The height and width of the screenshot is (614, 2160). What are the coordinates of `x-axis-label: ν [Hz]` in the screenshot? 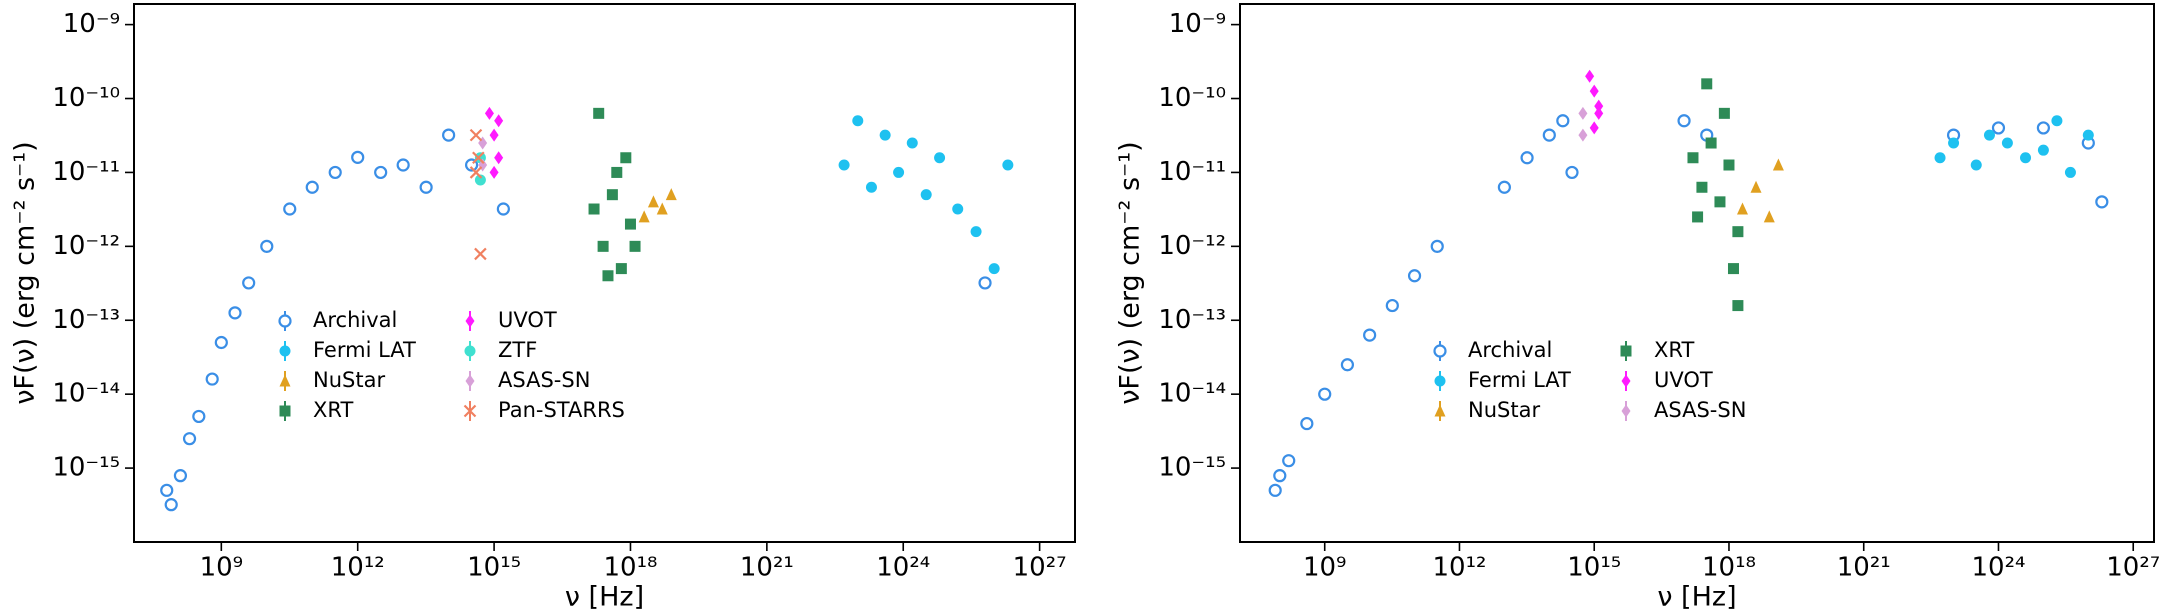 It's located at (1696, 597).